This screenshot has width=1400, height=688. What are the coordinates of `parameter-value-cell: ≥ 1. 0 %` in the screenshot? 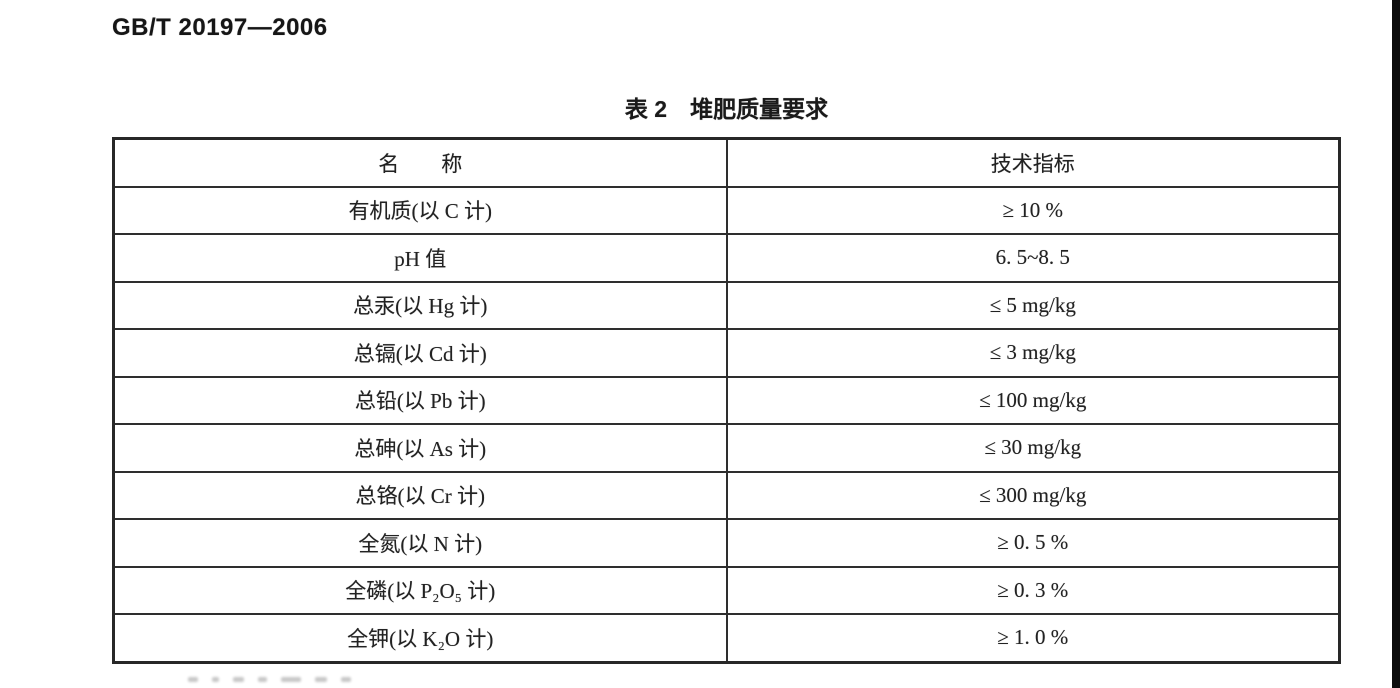 It's located at (1033, 638).